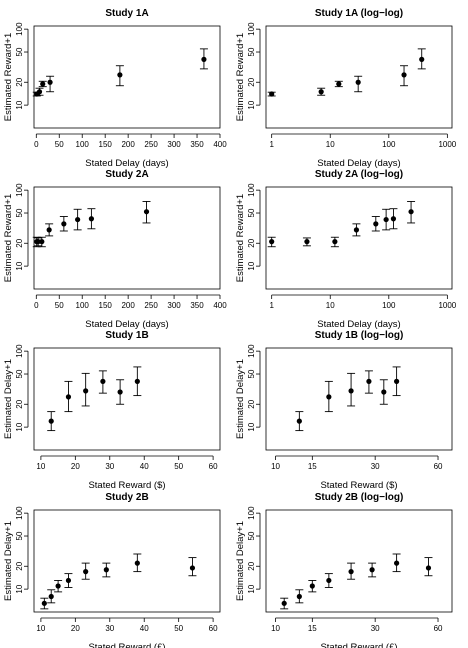 This screenshot has width=468, height=648. What do you see at coordinates (126, 497) in the screenshot?
I see `panel-title: Study 2B` at bounding box center [126, 497].